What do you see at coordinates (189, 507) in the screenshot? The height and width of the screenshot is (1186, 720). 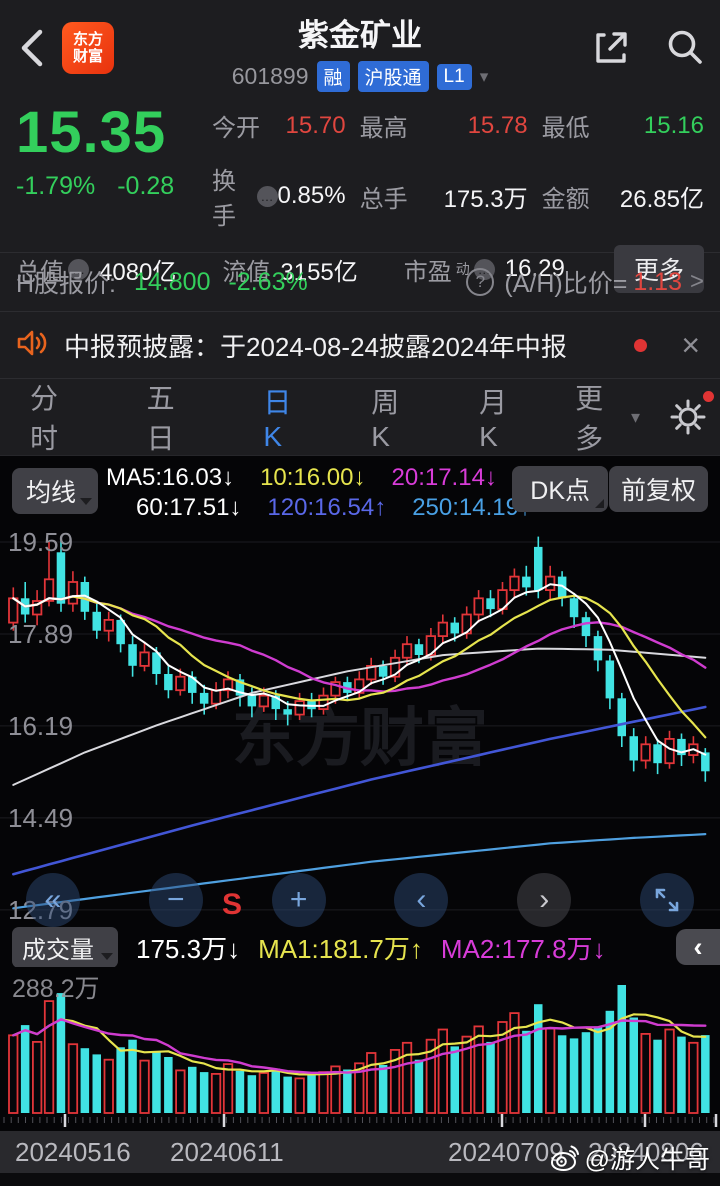 I see `legend-ma60: 60:17.51↓` at bounding box center [189, 507].